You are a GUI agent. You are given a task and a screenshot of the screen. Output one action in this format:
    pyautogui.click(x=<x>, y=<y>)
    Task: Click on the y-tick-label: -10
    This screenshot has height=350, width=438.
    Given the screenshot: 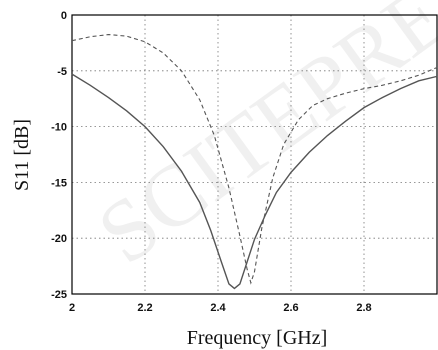 What is the action you would take?
    pyautogui.click(x=59, y=128)
    